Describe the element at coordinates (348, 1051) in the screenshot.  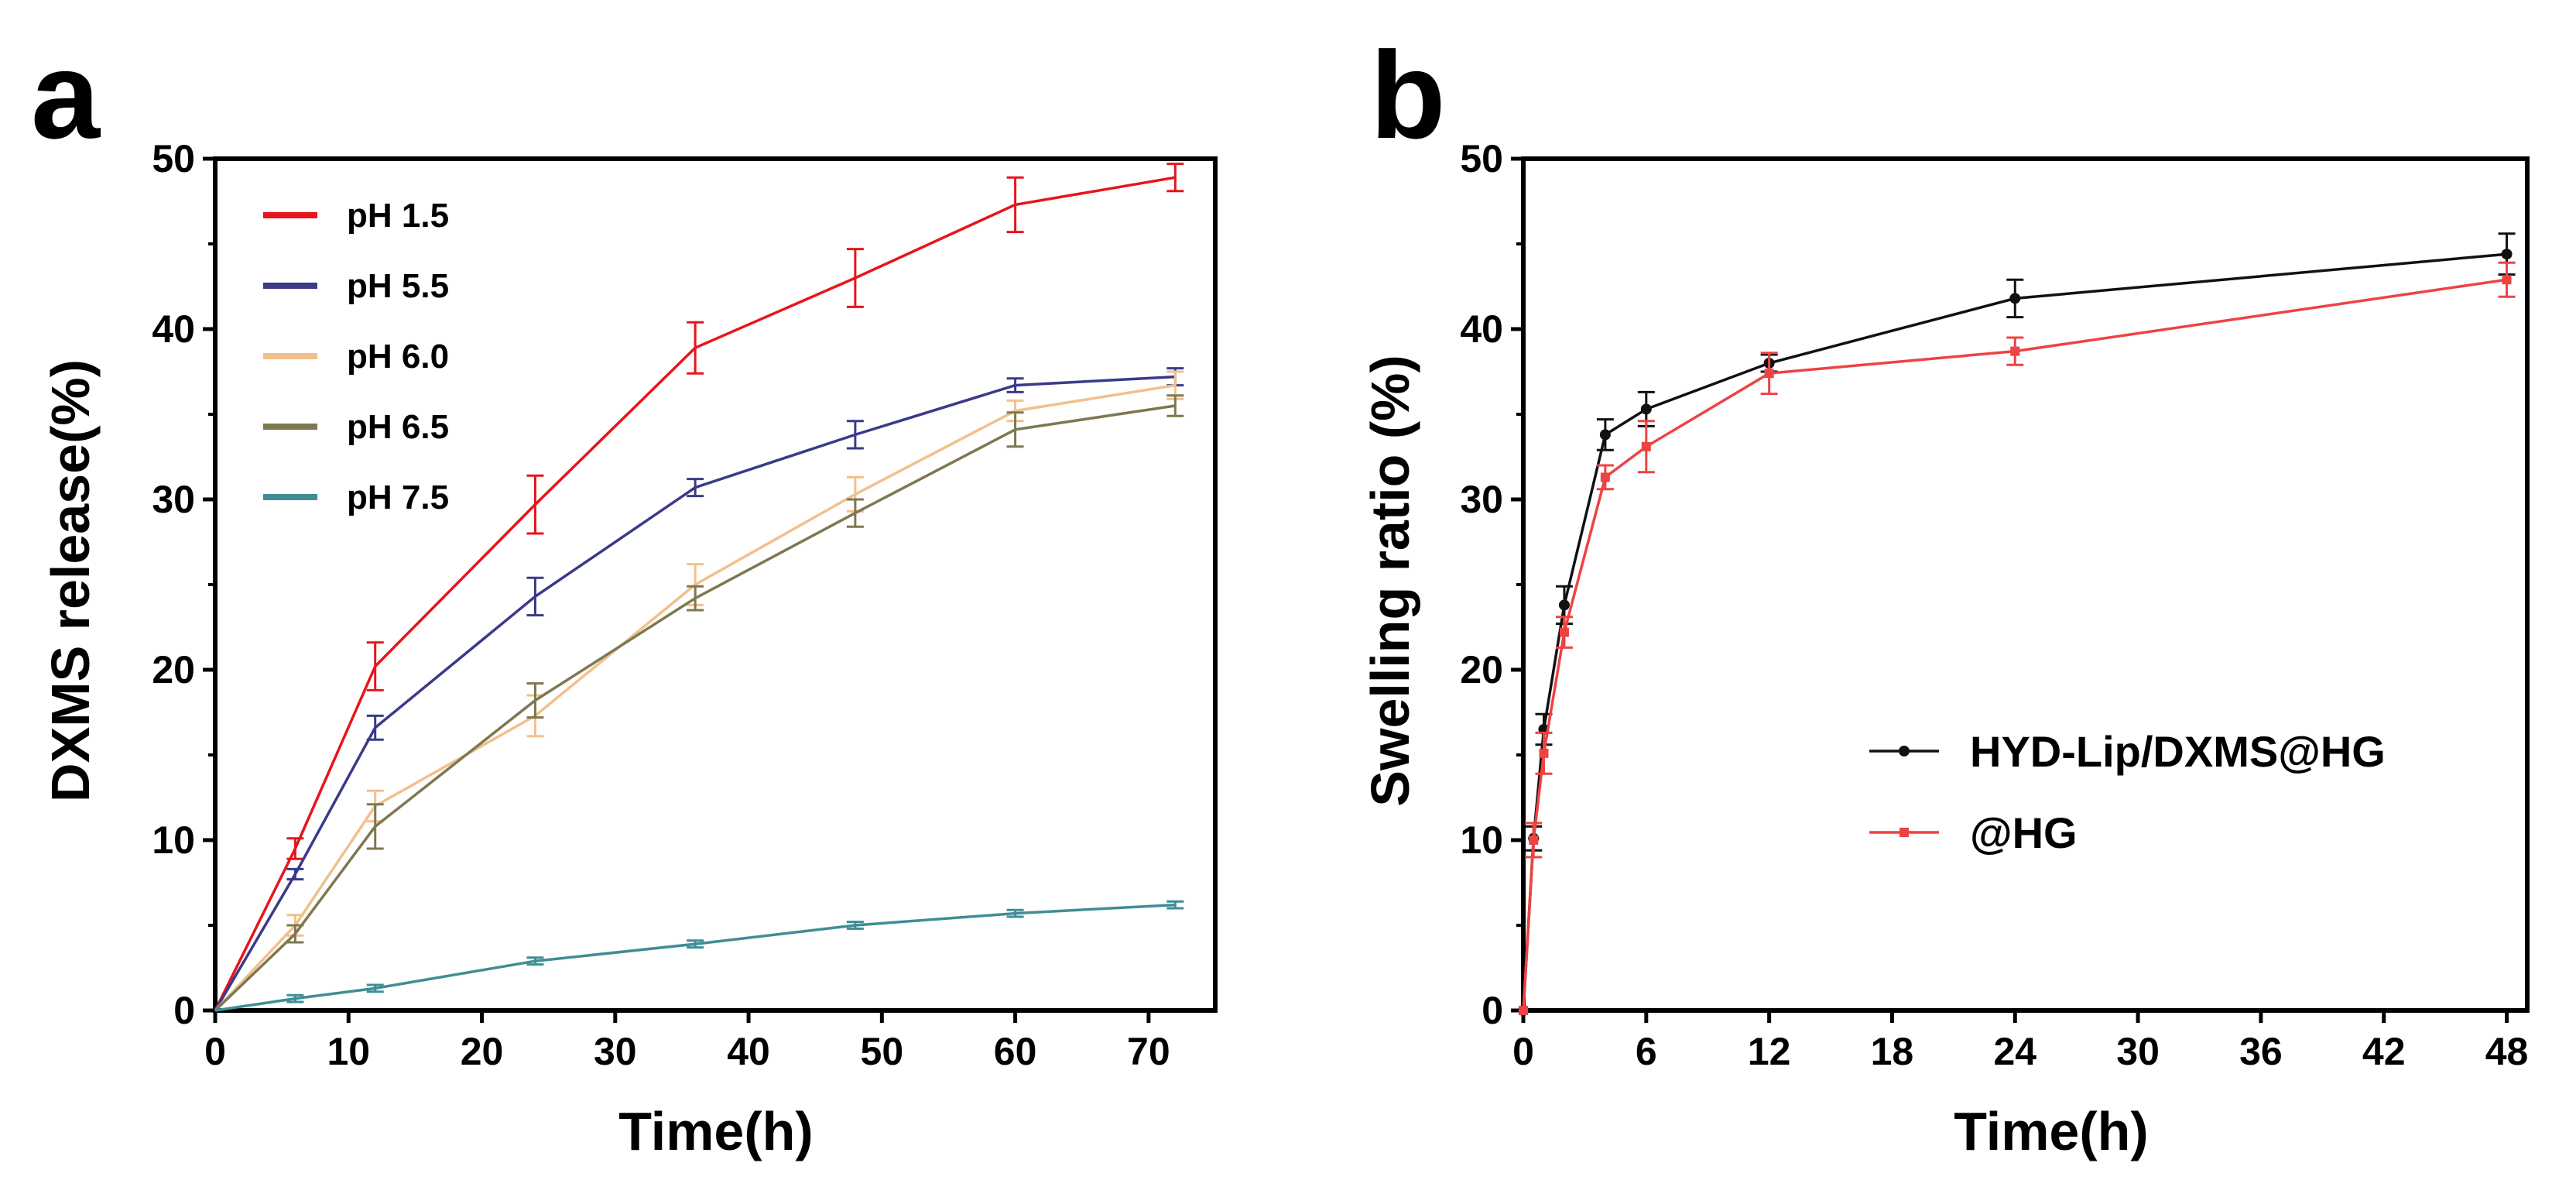
I see `chart-a-xtick-label: 10` at that location.